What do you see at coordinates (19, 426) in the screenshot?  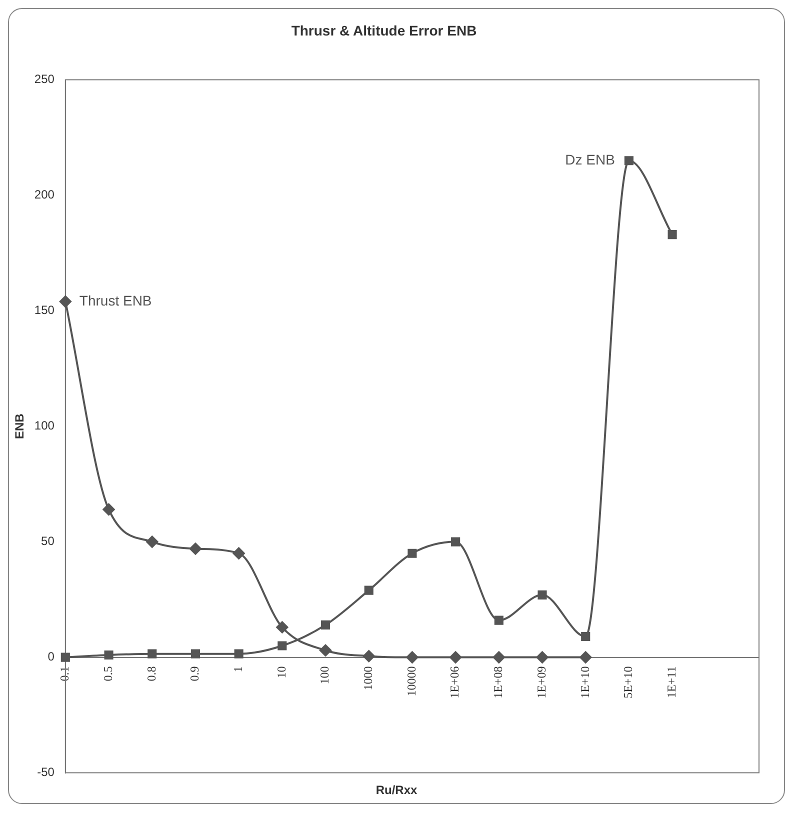 I see `y-axis-title: ENB` at bounding box center [19, 426].